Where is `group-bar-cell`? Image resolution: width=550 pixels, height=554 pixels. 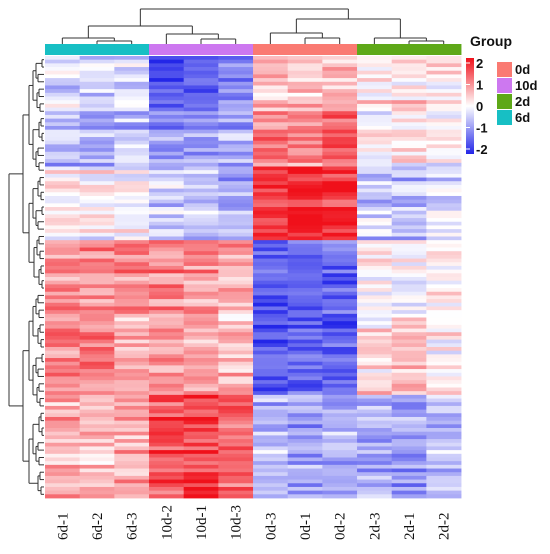
group-bar-cell is located at coordinates (236, 49).